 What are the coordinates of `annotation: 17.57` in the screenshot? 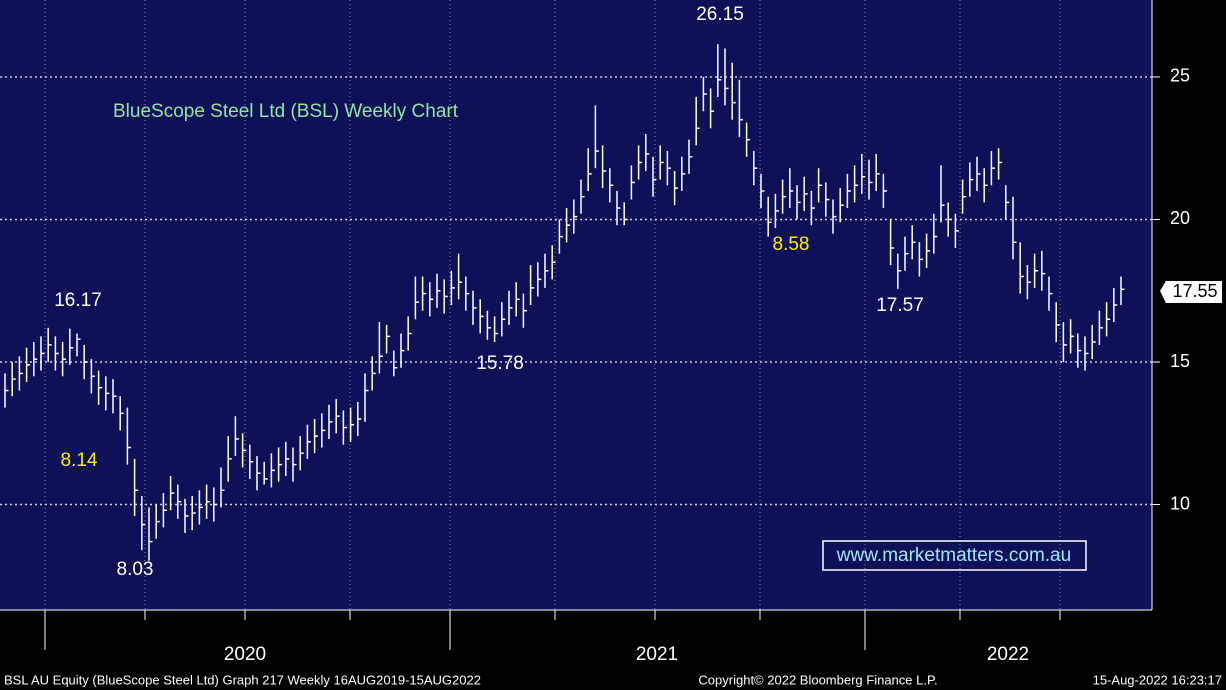 It's located at (900, 305).